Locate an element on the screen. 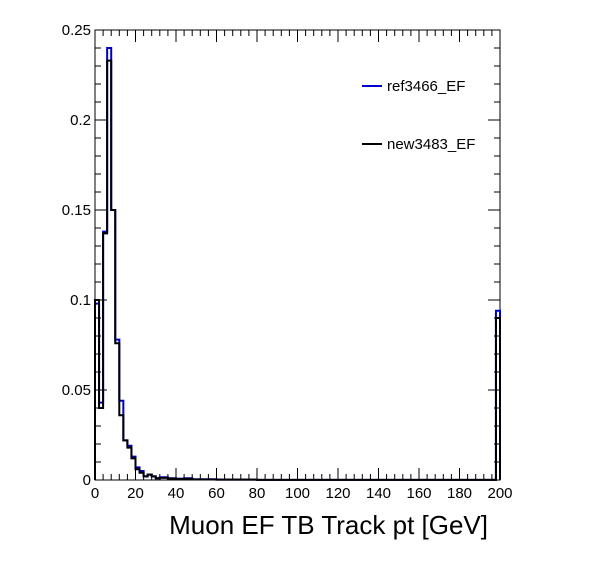 Image resolution: width=596 pixels, height=572 pixels. x-tick-label: 40 is located at coordinates (176, 493).